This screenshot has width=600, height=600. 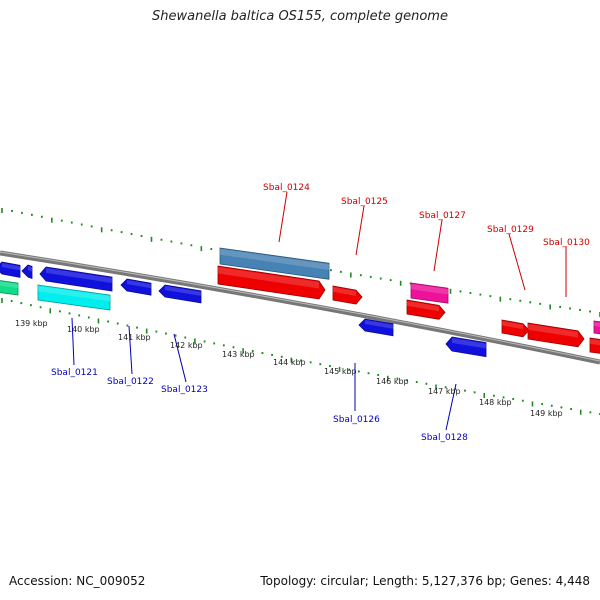 What do you see at coordinates (444, 438) in the screenshot?
I see `gene-label-sbal-0128: Sbal_0128` at bounding box center [444, 438].